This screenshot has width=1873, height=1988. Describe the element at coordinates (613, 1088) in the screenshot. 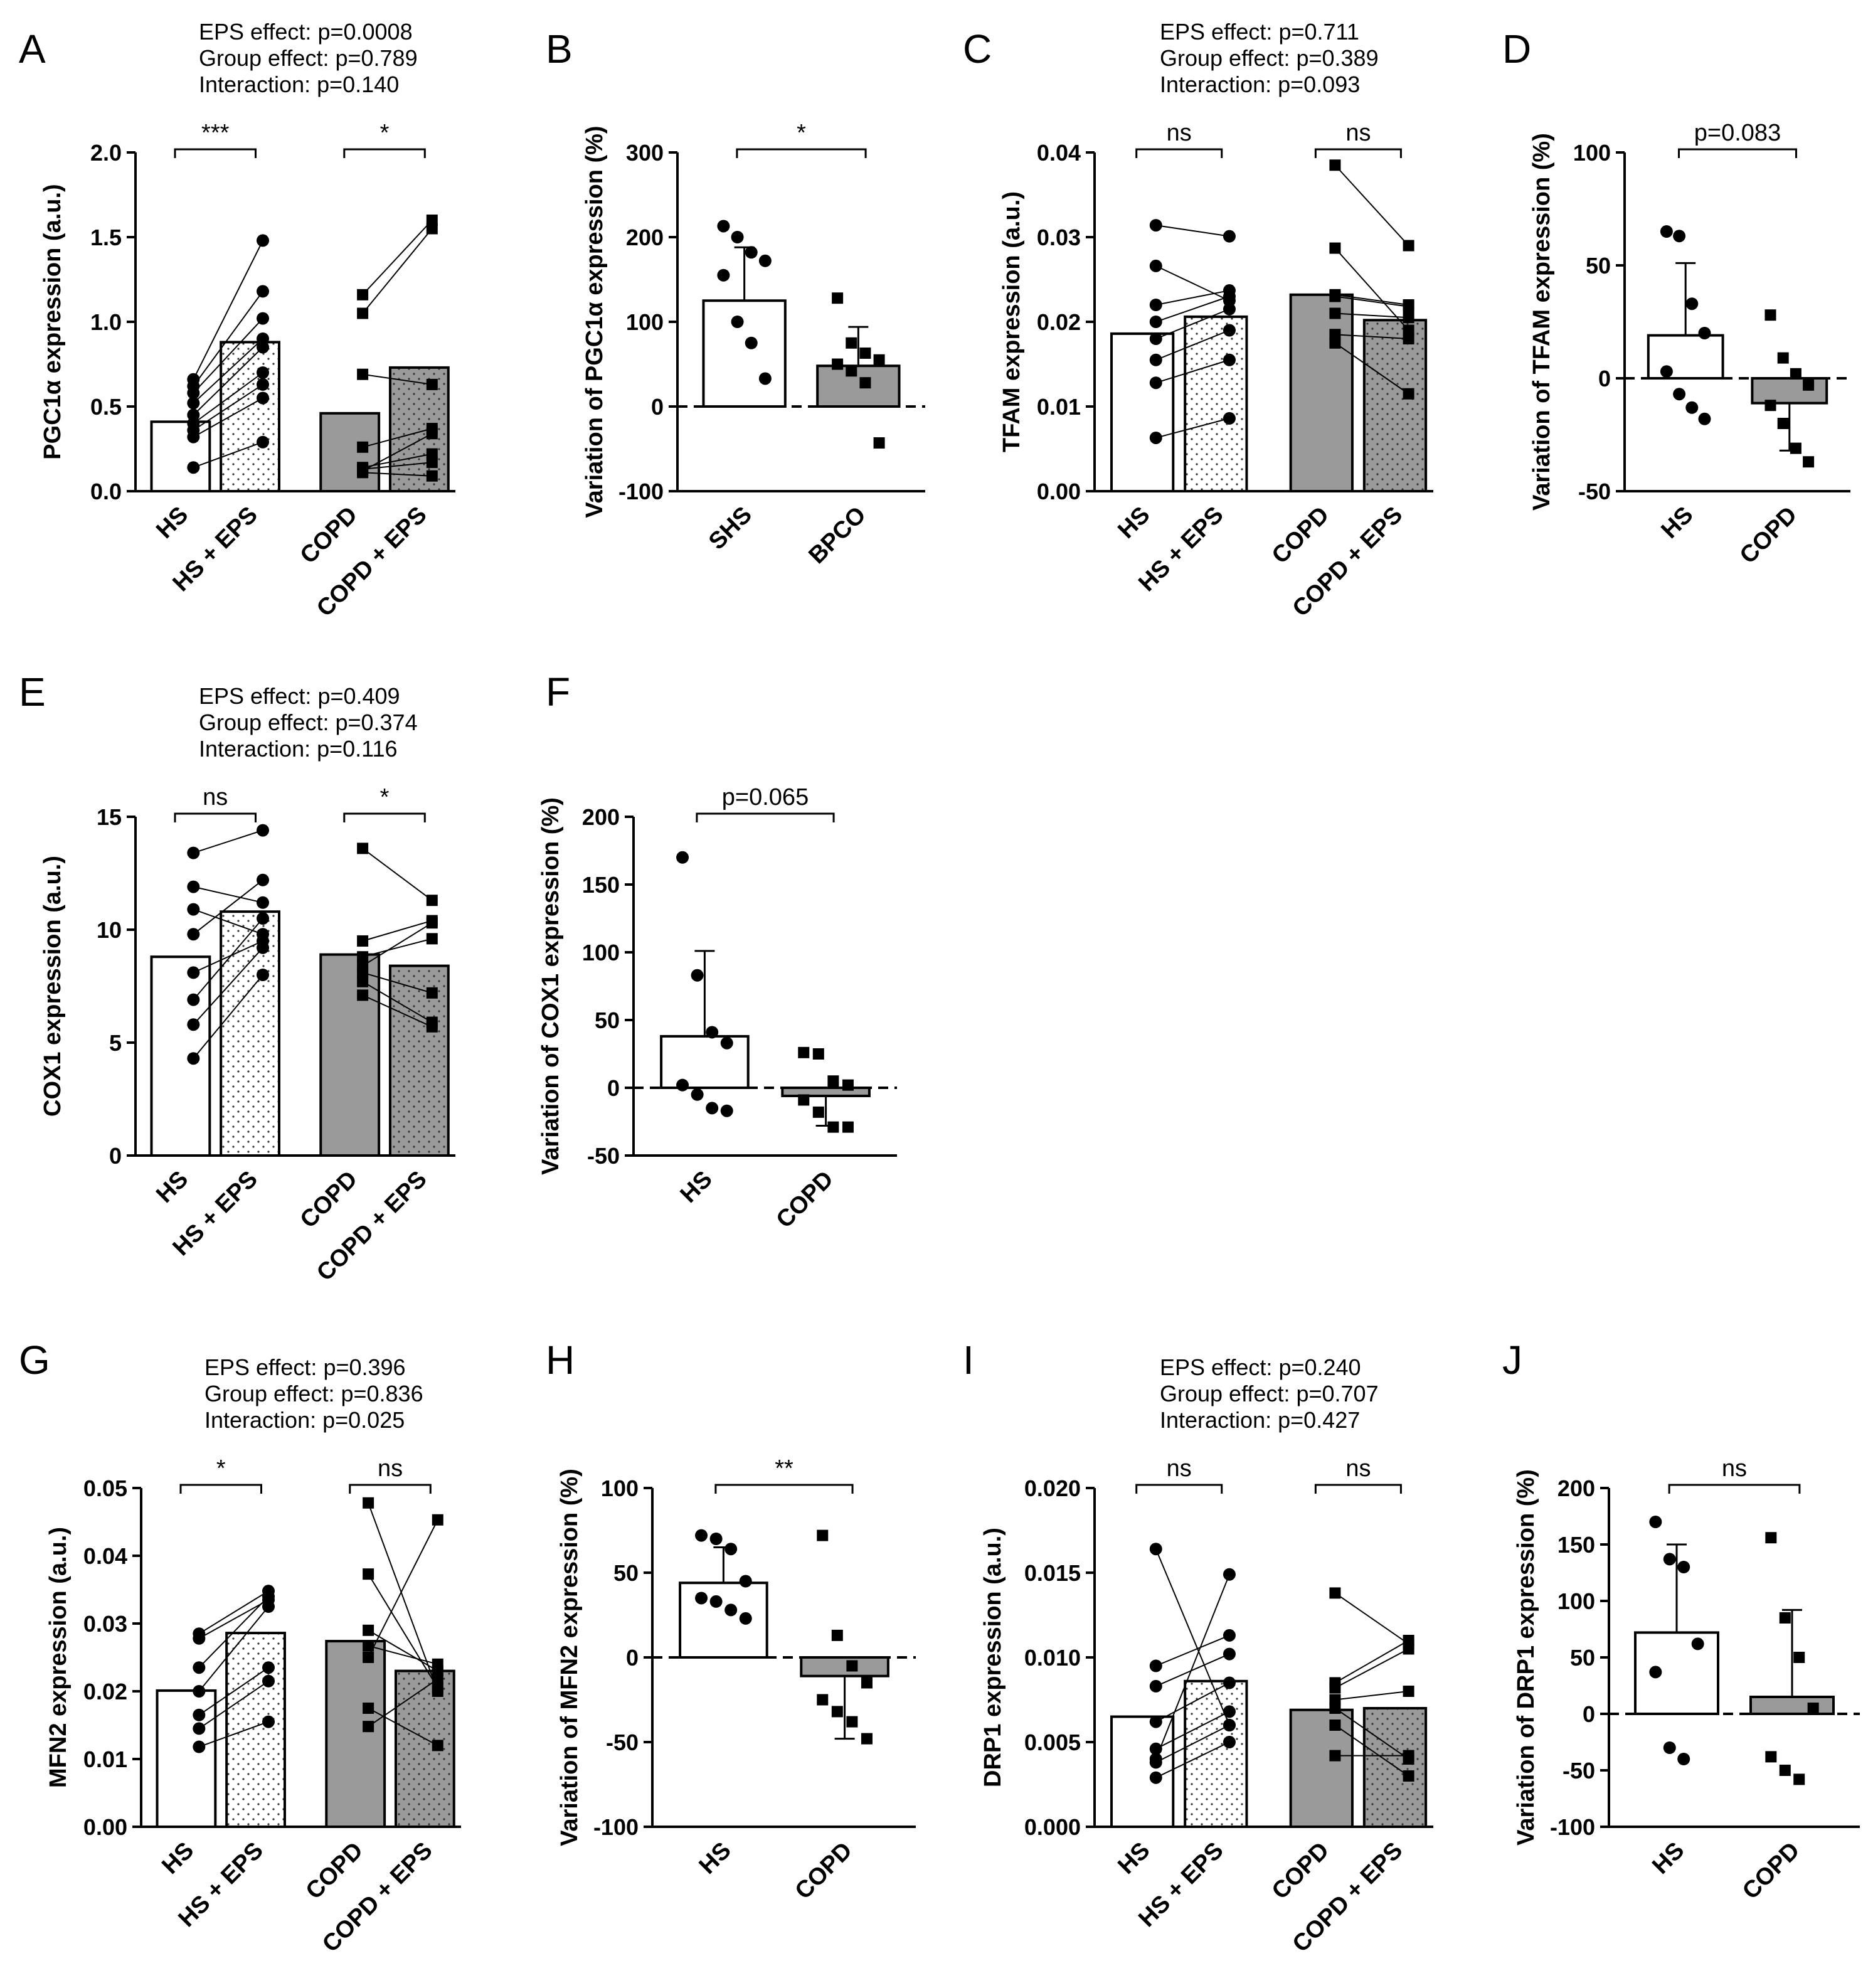

I see `y-tick-label: 0` at that location.